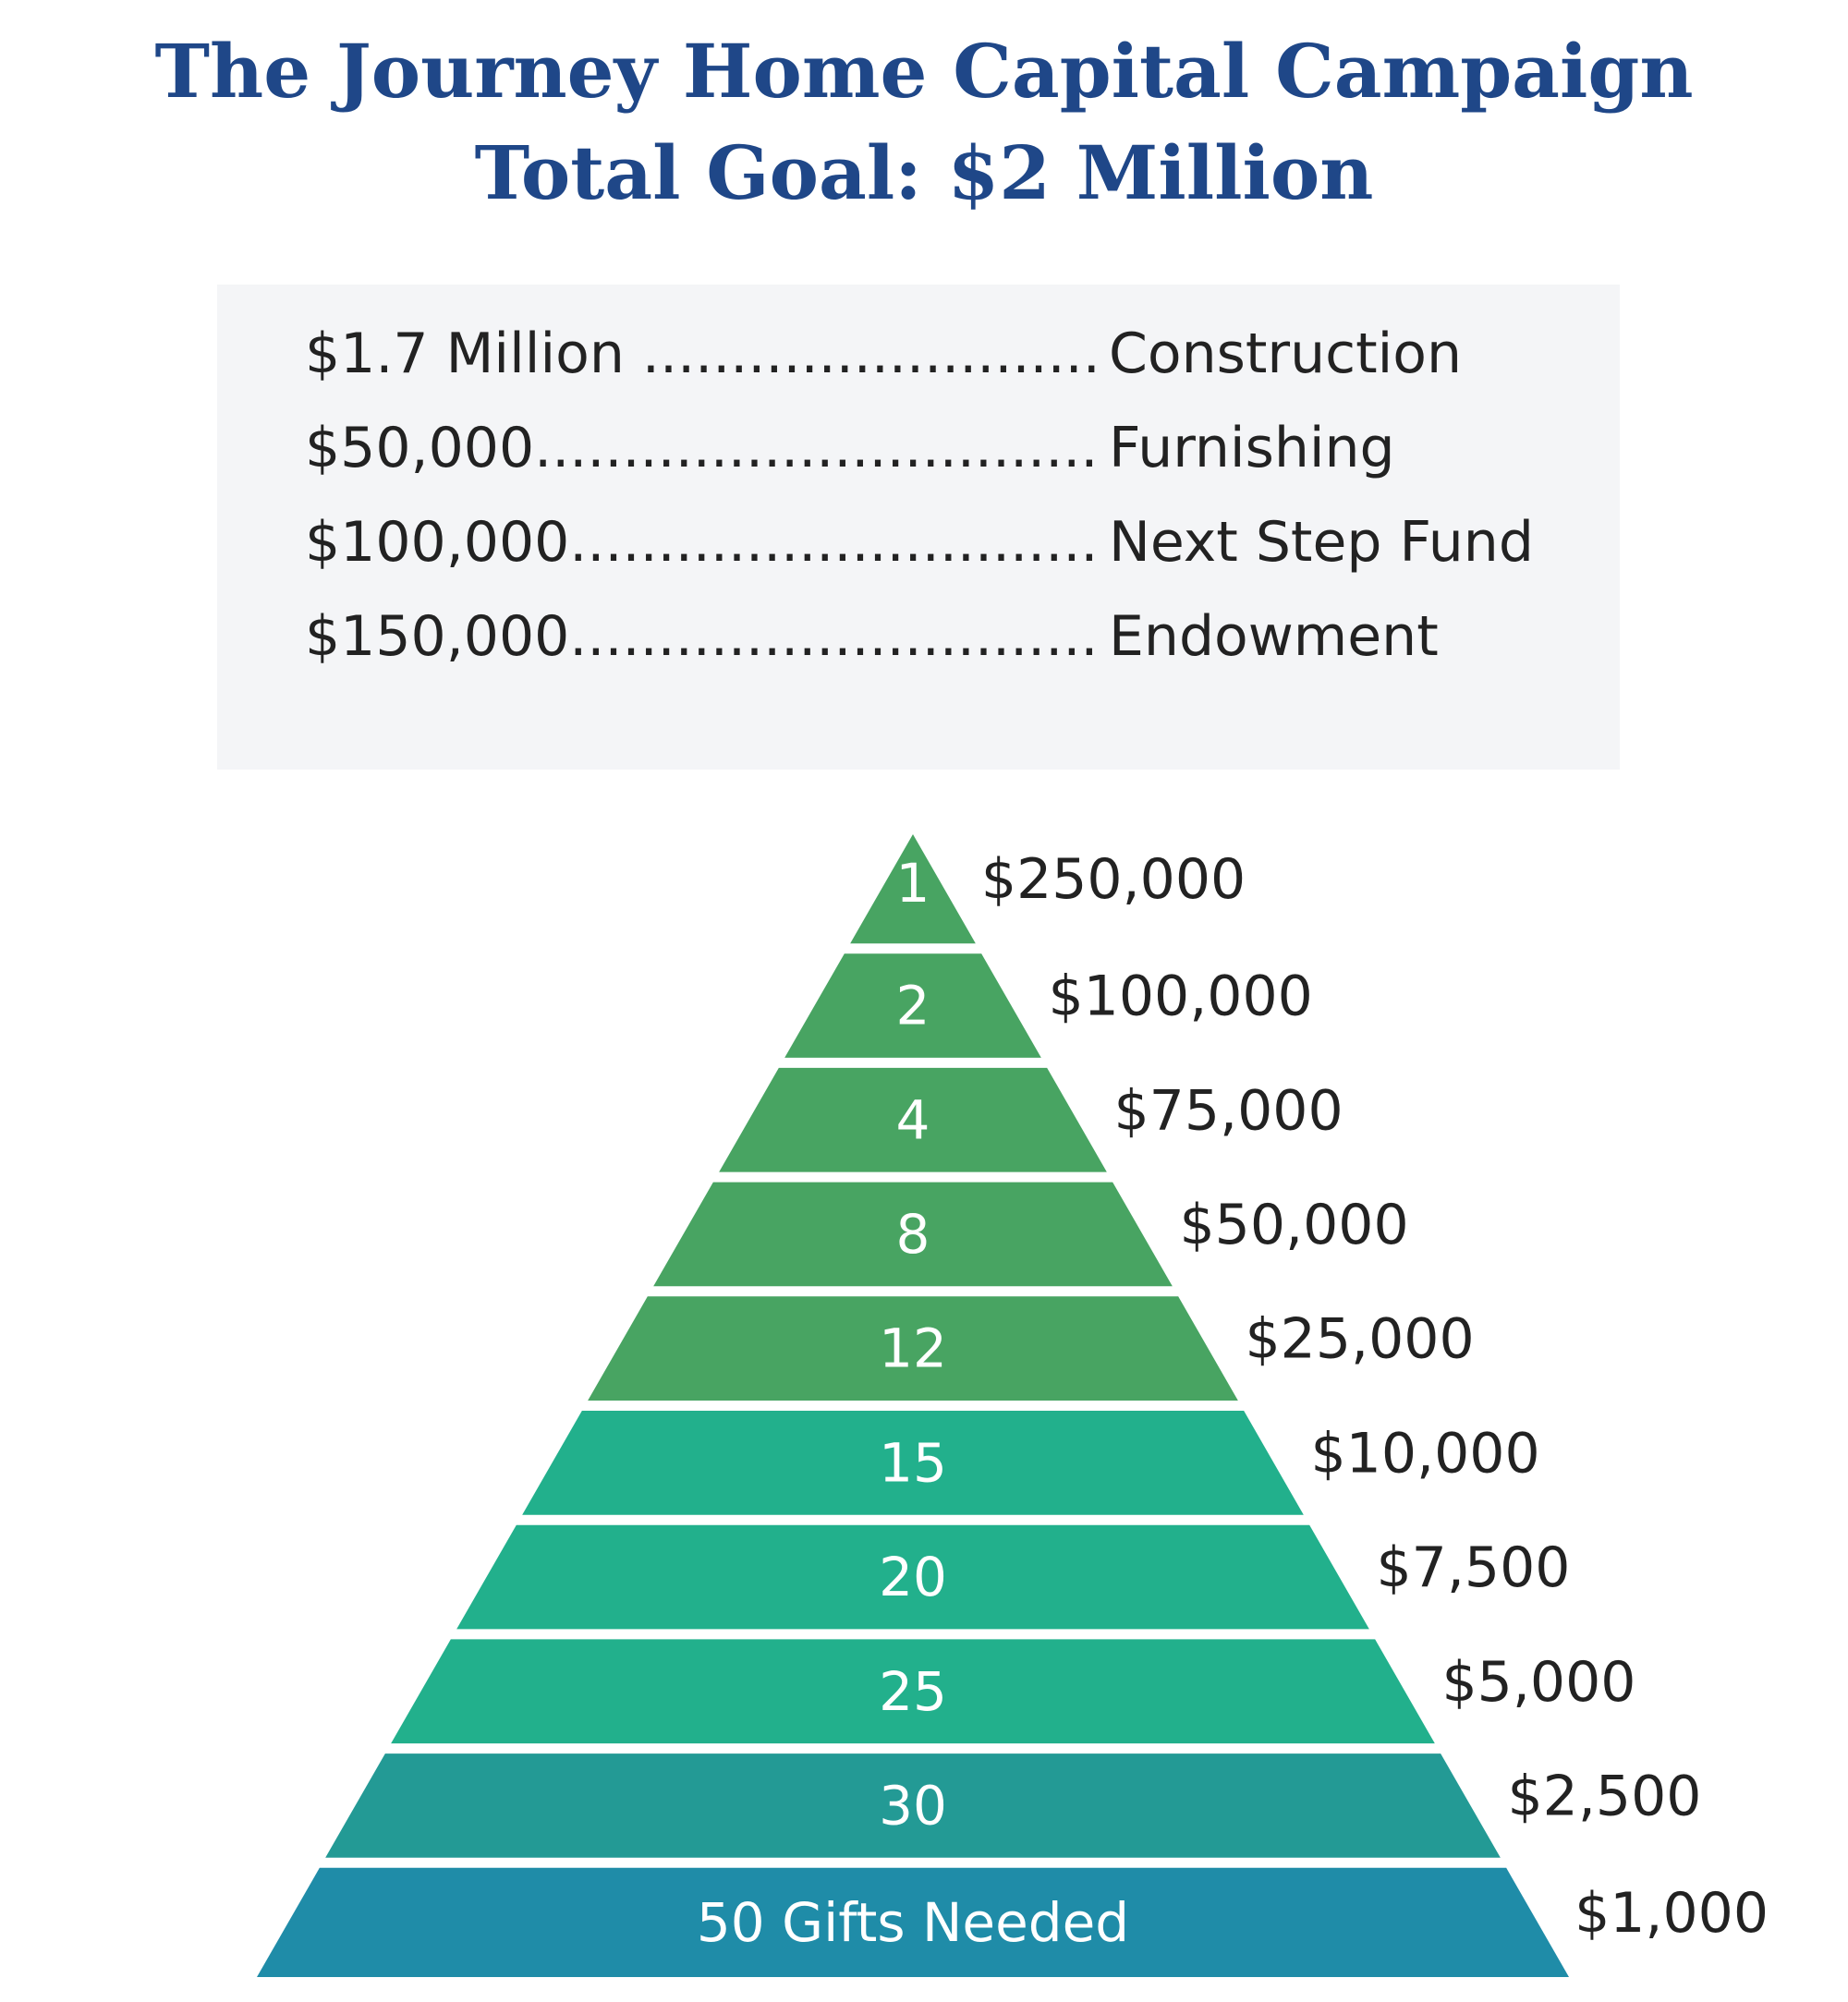 Image resolution: width=1848 pixels, height=2002 pixels. I want to click on allocation-label: Next Step Fund, so click(1321, 542).